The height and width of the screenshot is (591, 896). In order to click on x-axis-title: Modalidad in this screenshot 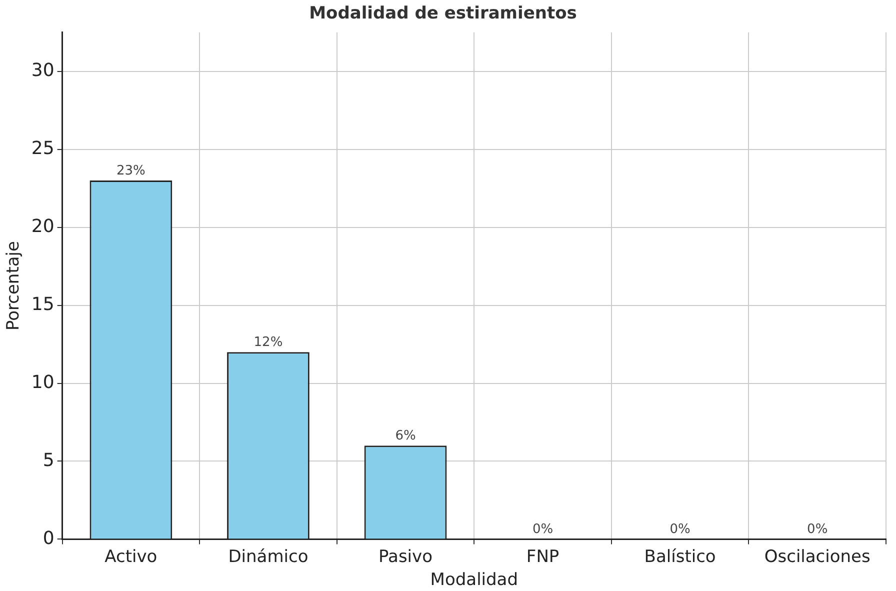, I will do `click(474, 580)`.